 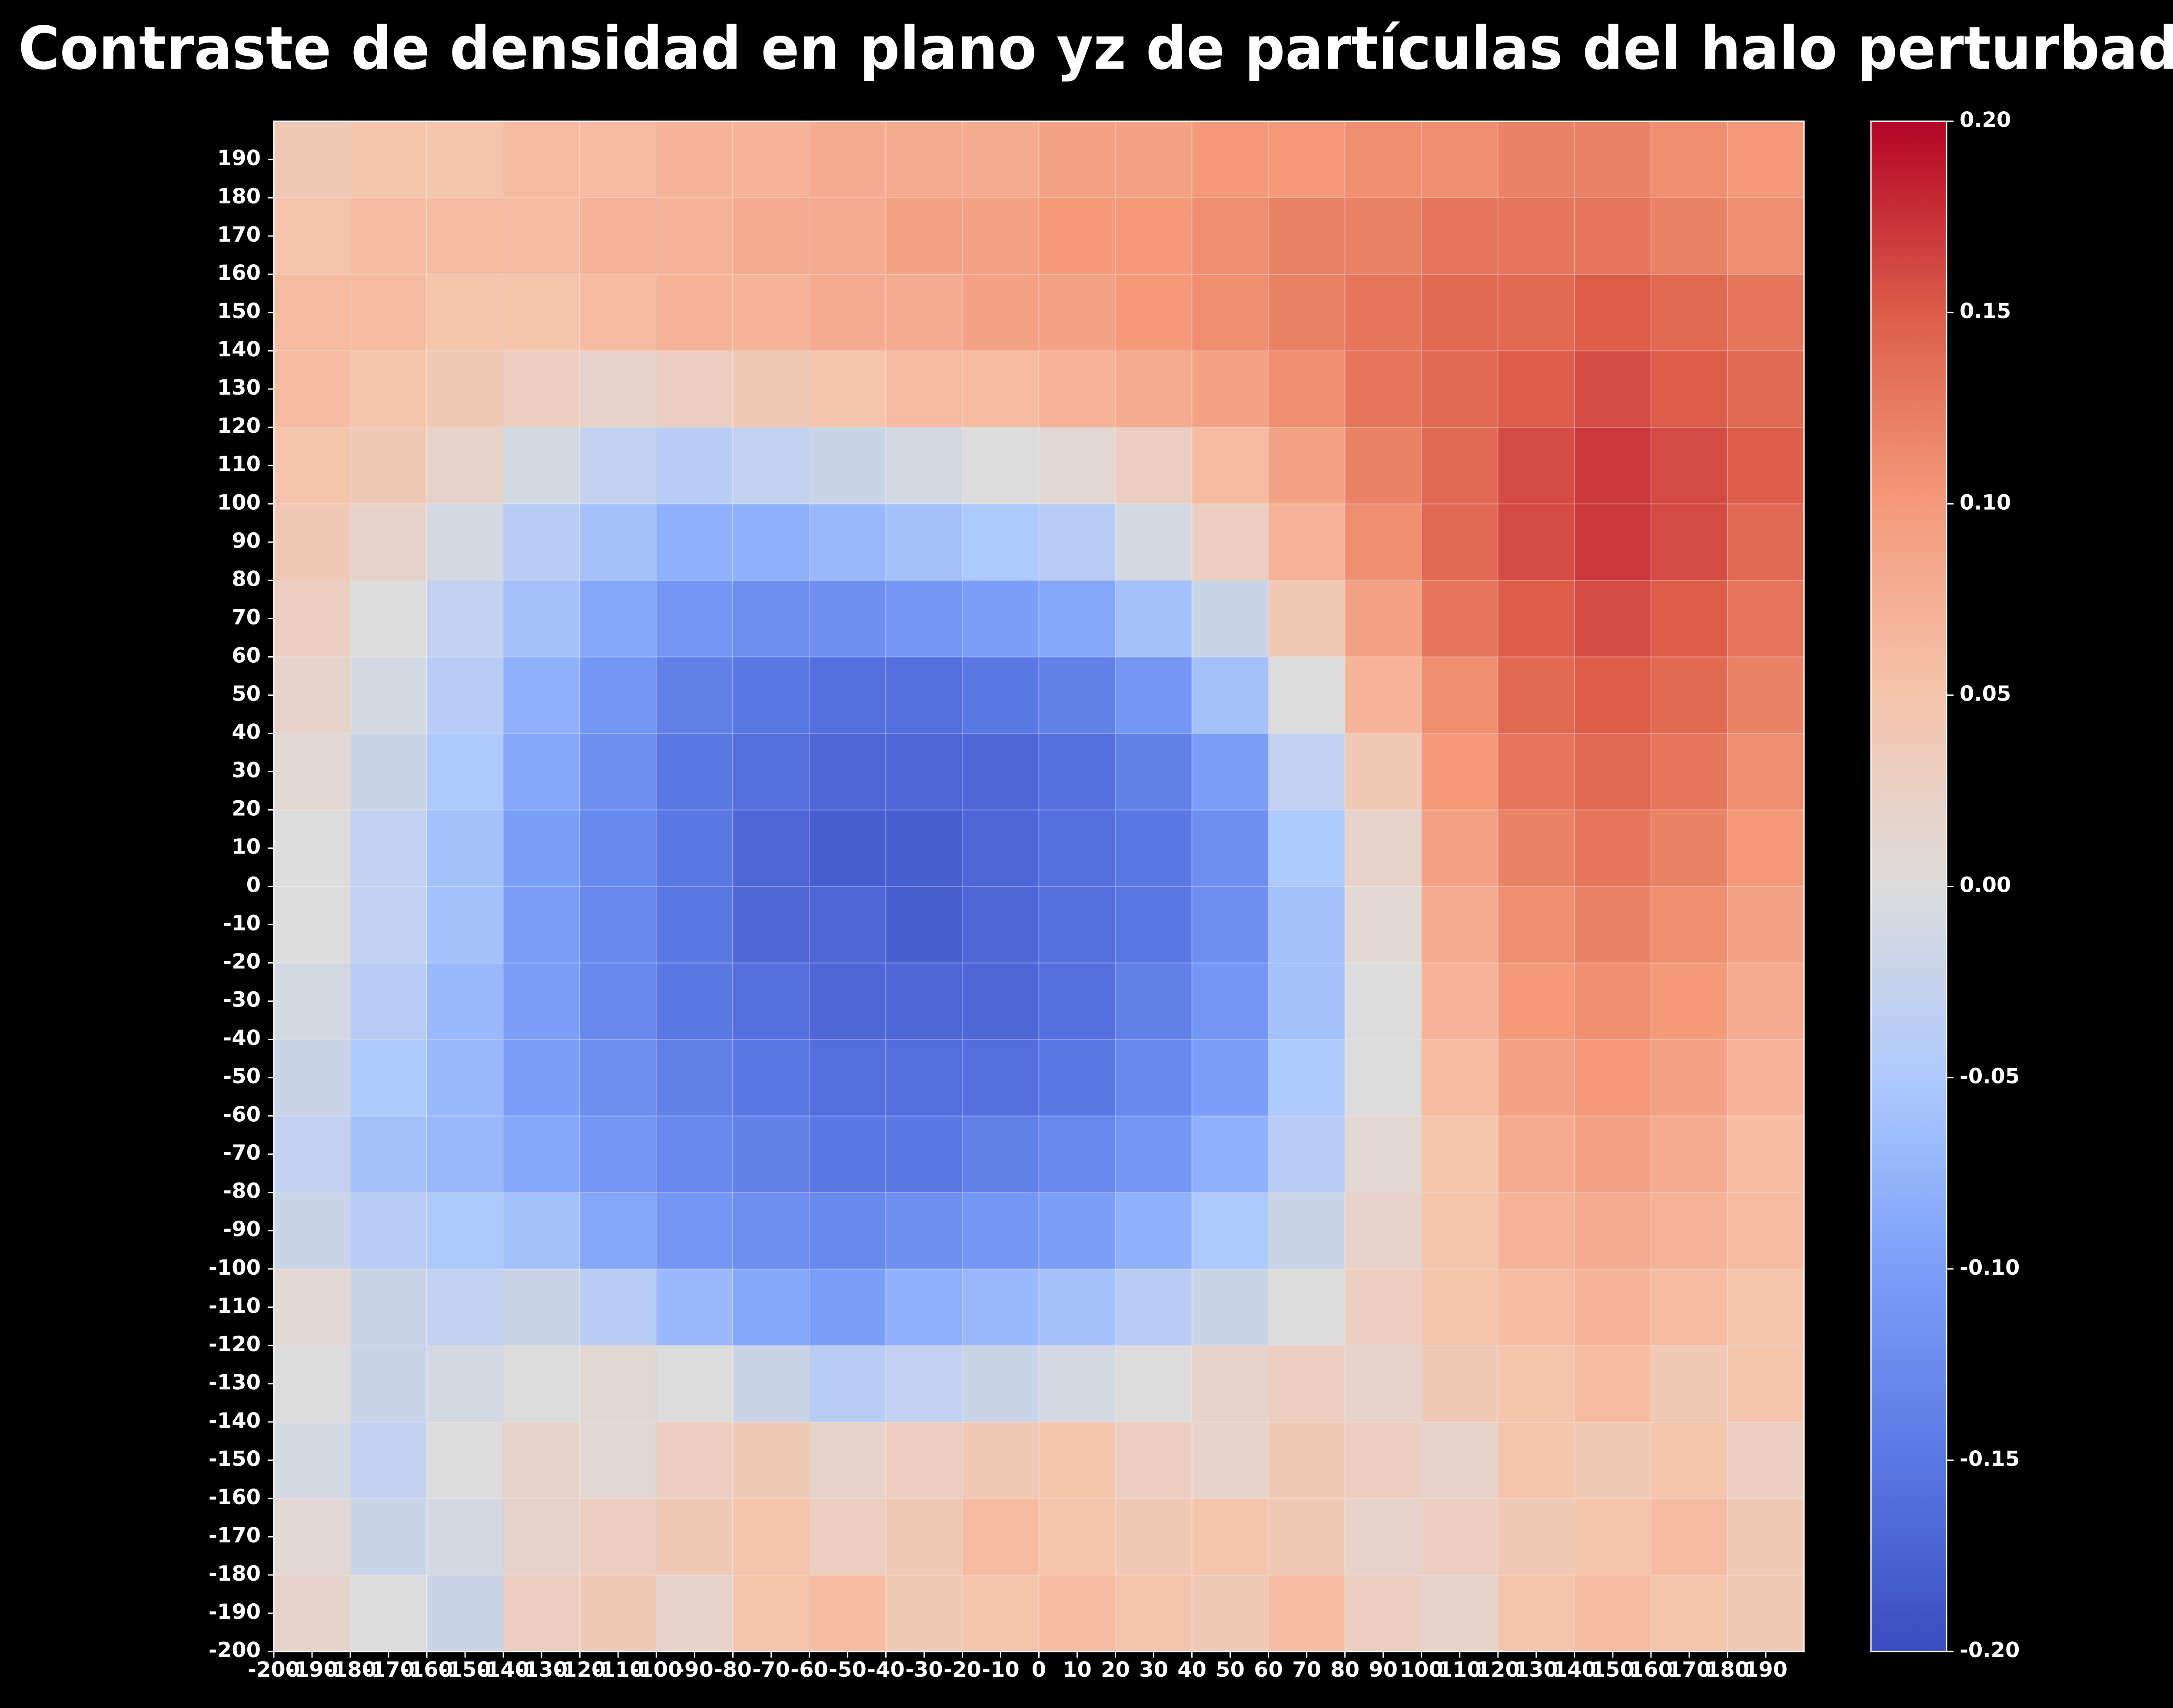 I want to click on x-tick-label: 130, so click(x=1536, y=1670).